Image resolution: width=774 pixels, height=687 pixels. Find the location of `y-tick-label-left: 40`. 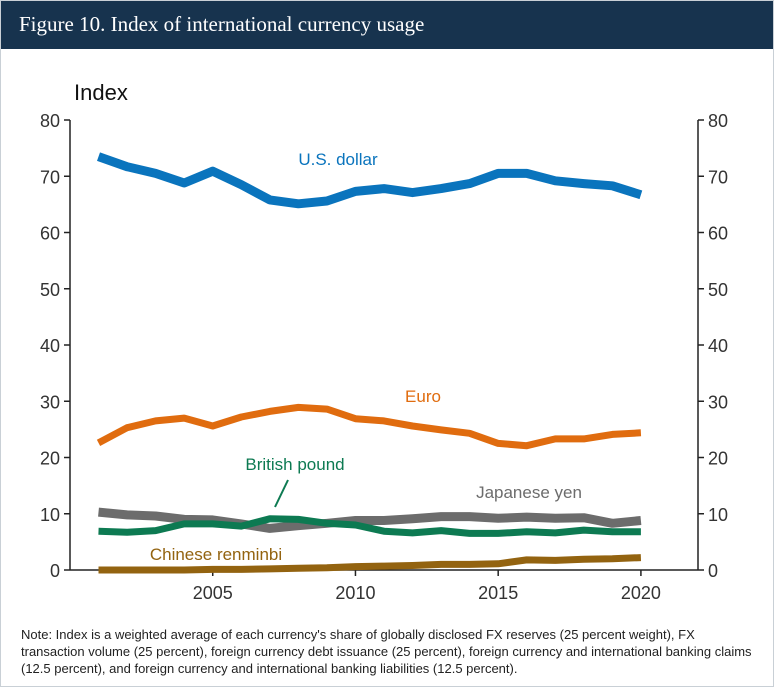

y-tick-label-left: 40 is located at coordinates (50, 346).